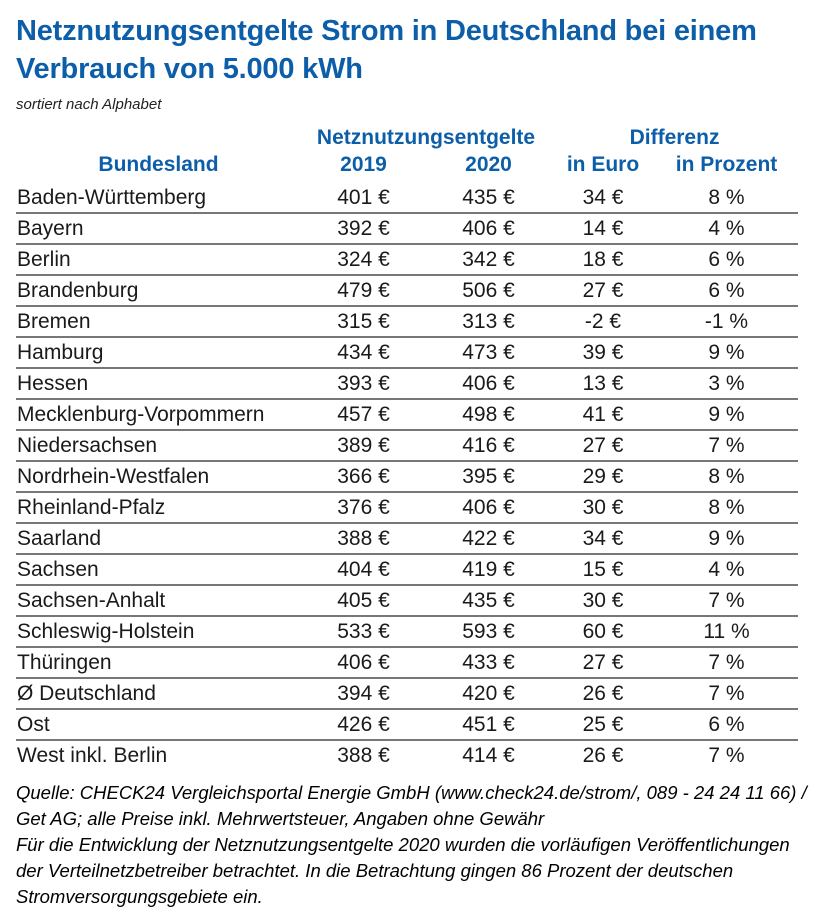  Describe the element at coordinates (158, 137) in the screenshot. I see `group-header-spacer` at that location.